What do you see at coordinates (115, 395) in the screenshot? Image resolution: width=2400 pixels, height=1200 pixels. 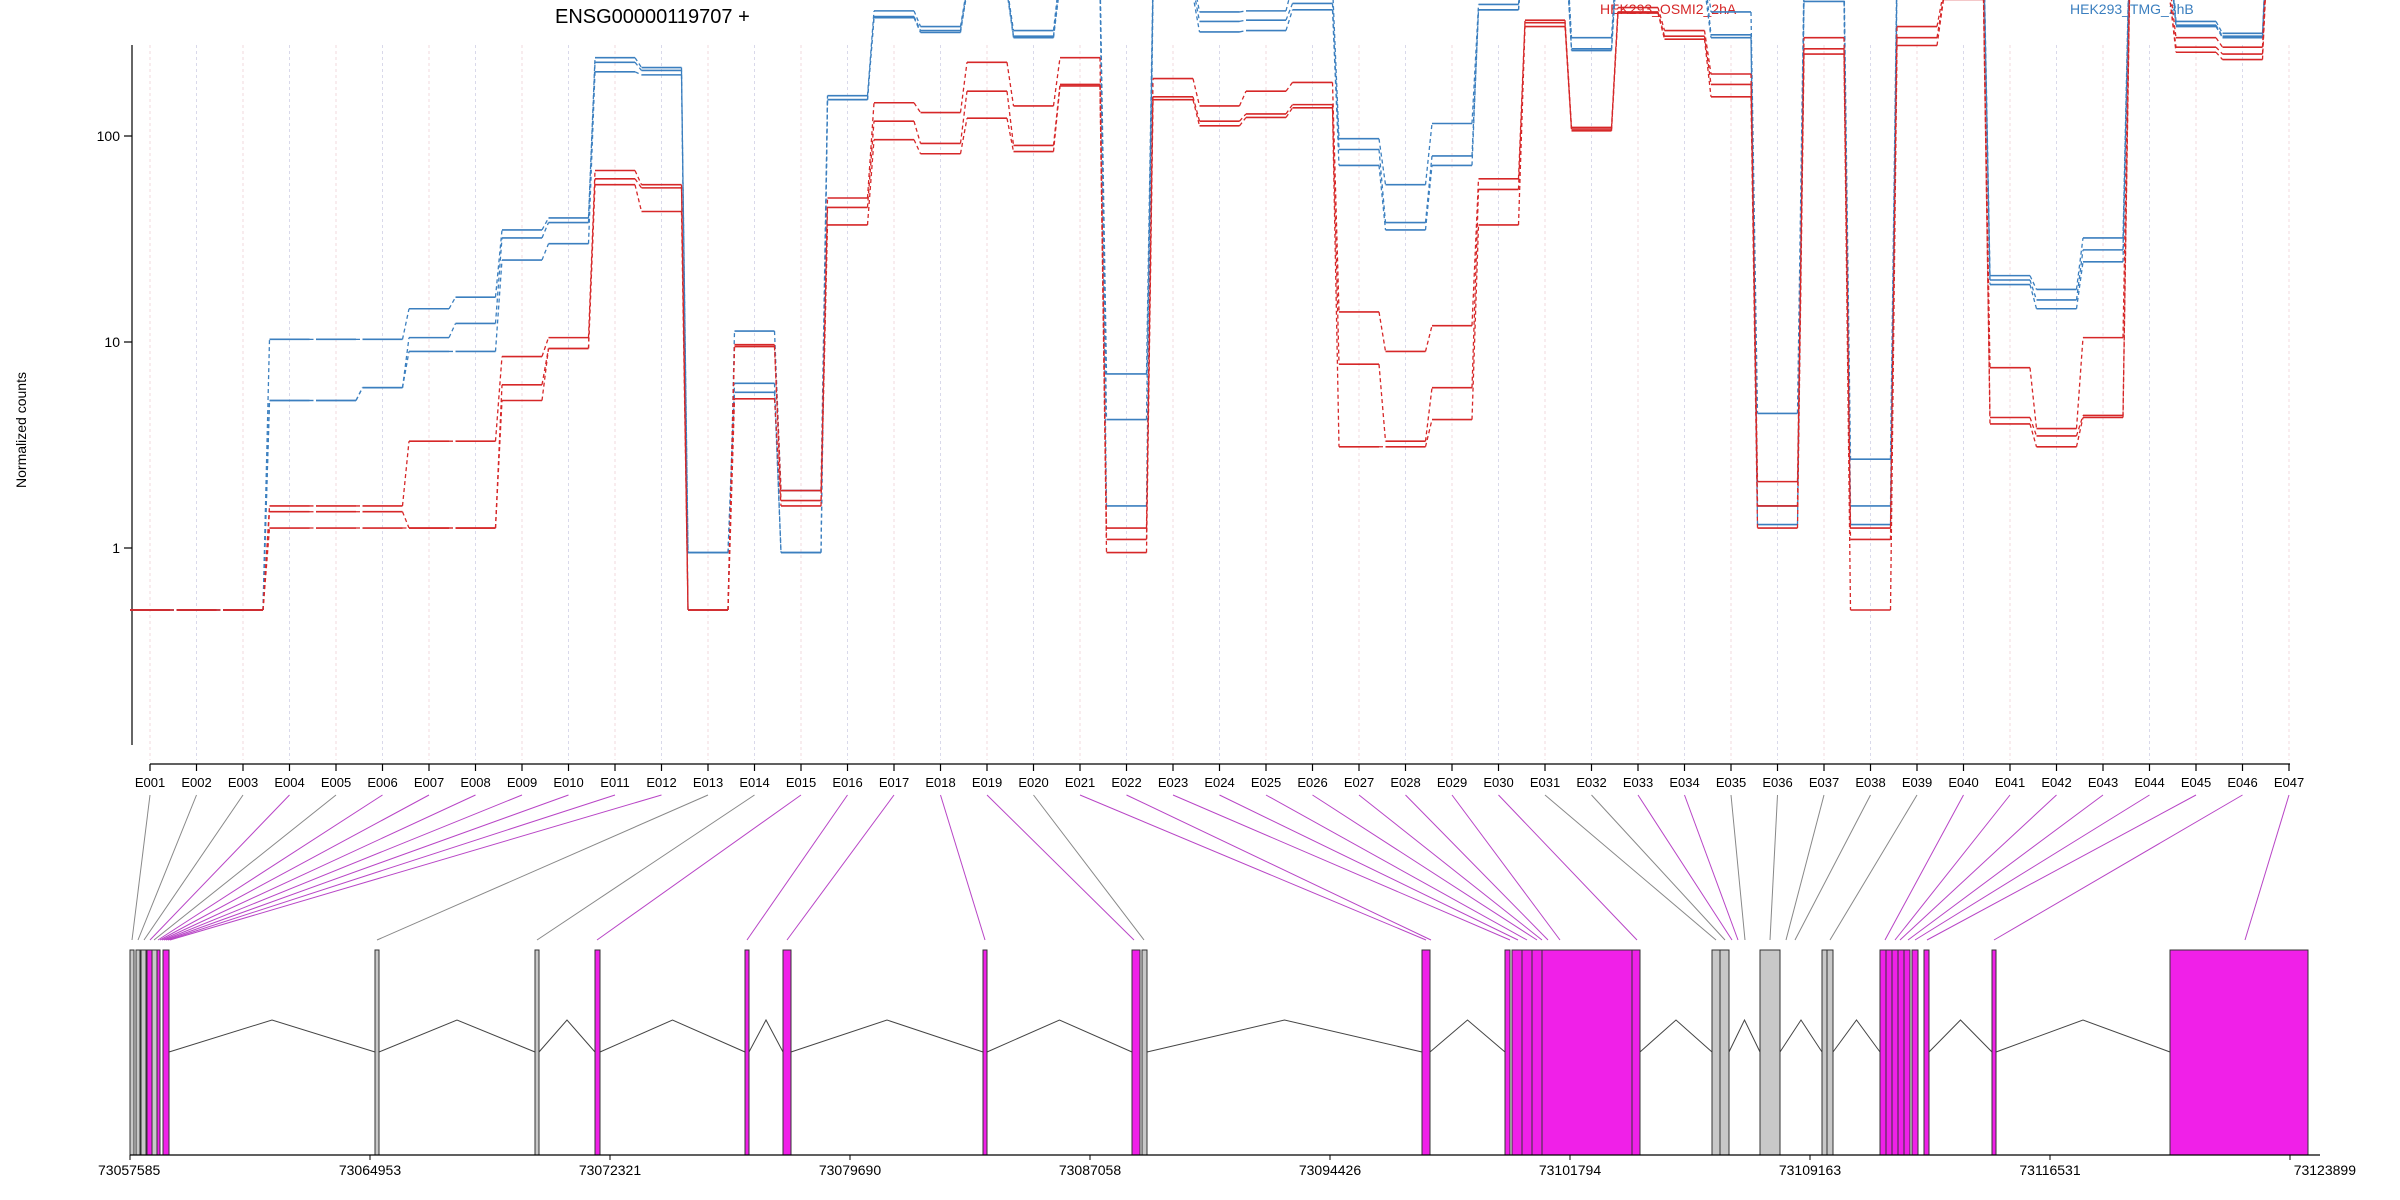 I see `y-axis: 1101001000` at bounding box center [115, 395].